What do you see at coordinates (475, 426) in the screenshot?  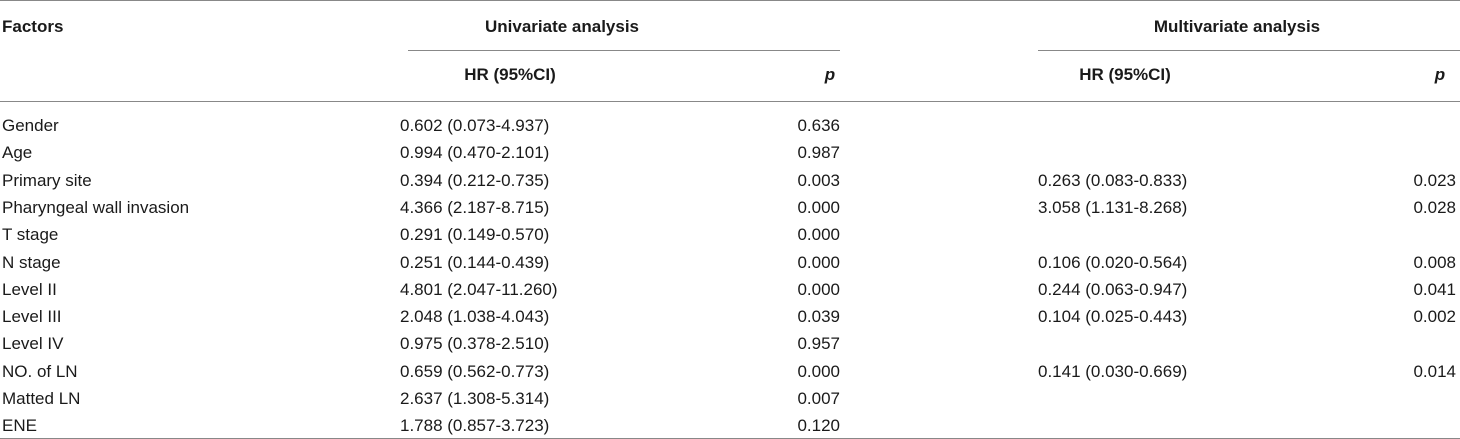 I see `cell: 1.788 (0.857-3.723)` at bounding box center [475, 426].